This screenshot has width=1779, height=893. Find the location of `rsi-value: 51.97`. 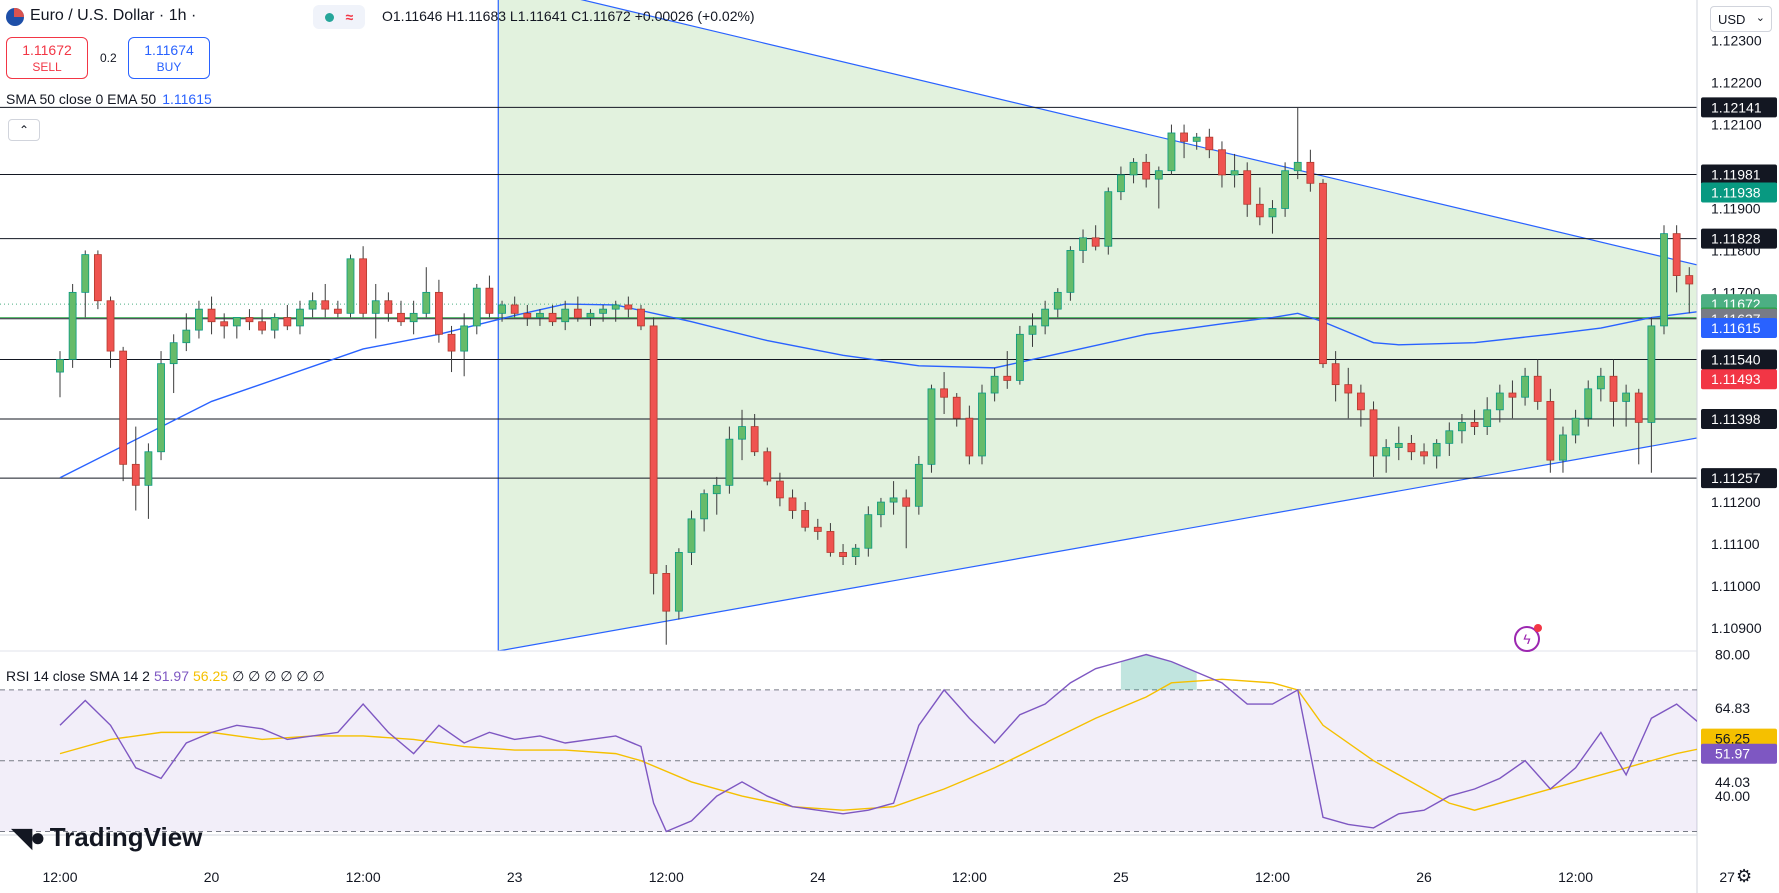

rsi-value: 51.97 is located at coordinates (171, 676).